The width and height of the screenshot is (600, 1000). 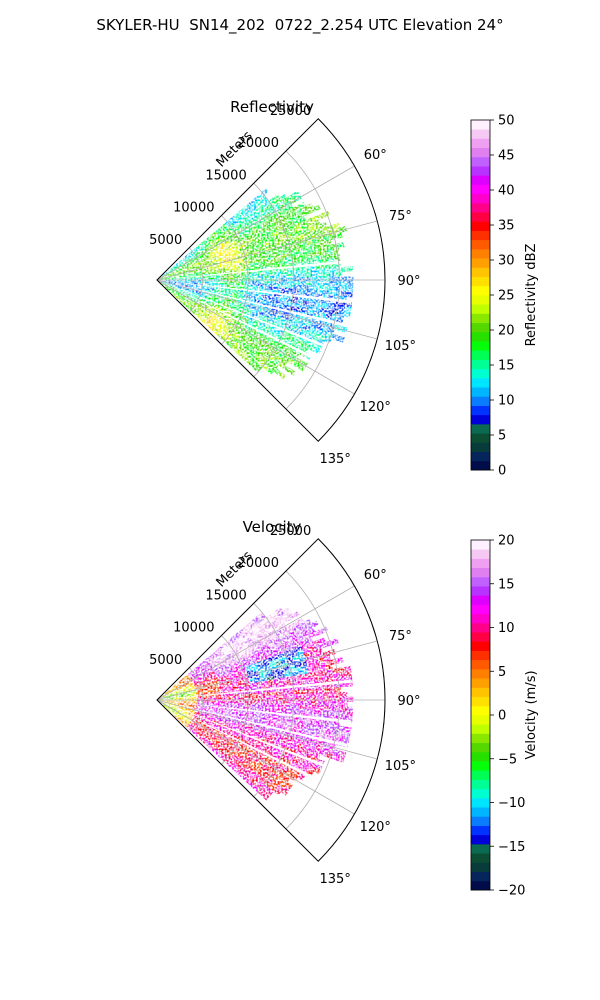 What do you see at coordinates (256, 703) in the screenshot?
I see `velocity-echo-field` at bounding box center [256, 703].